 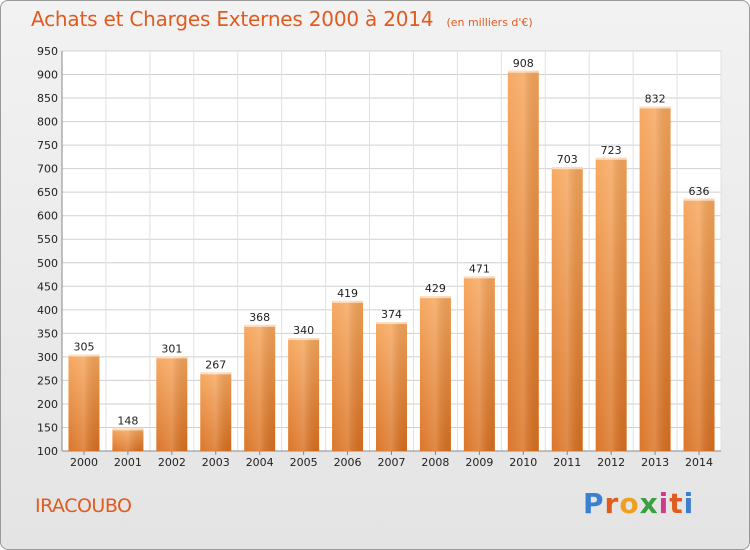 I want to click on y-tick-label: 550, so click(x=47, y=239).